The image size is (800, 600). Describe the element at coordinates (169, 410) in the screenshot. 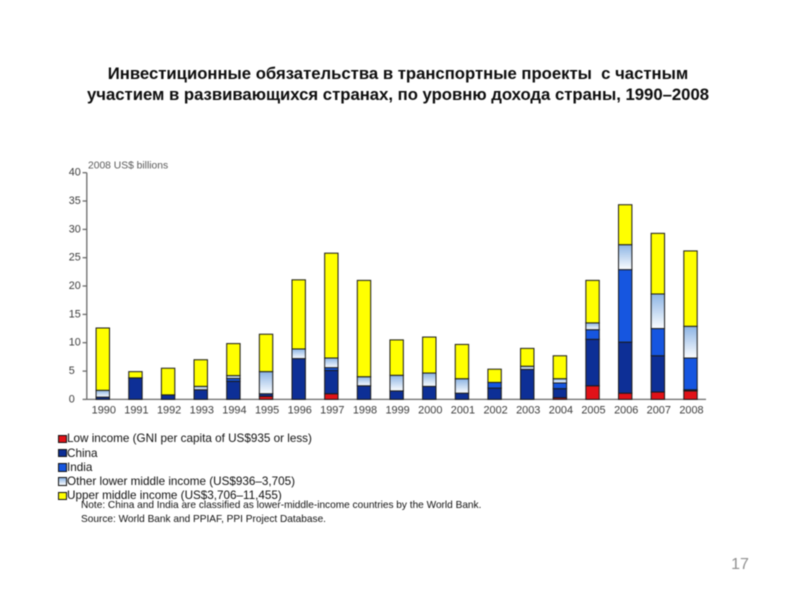

I see `svg-text: 1992` at that location.